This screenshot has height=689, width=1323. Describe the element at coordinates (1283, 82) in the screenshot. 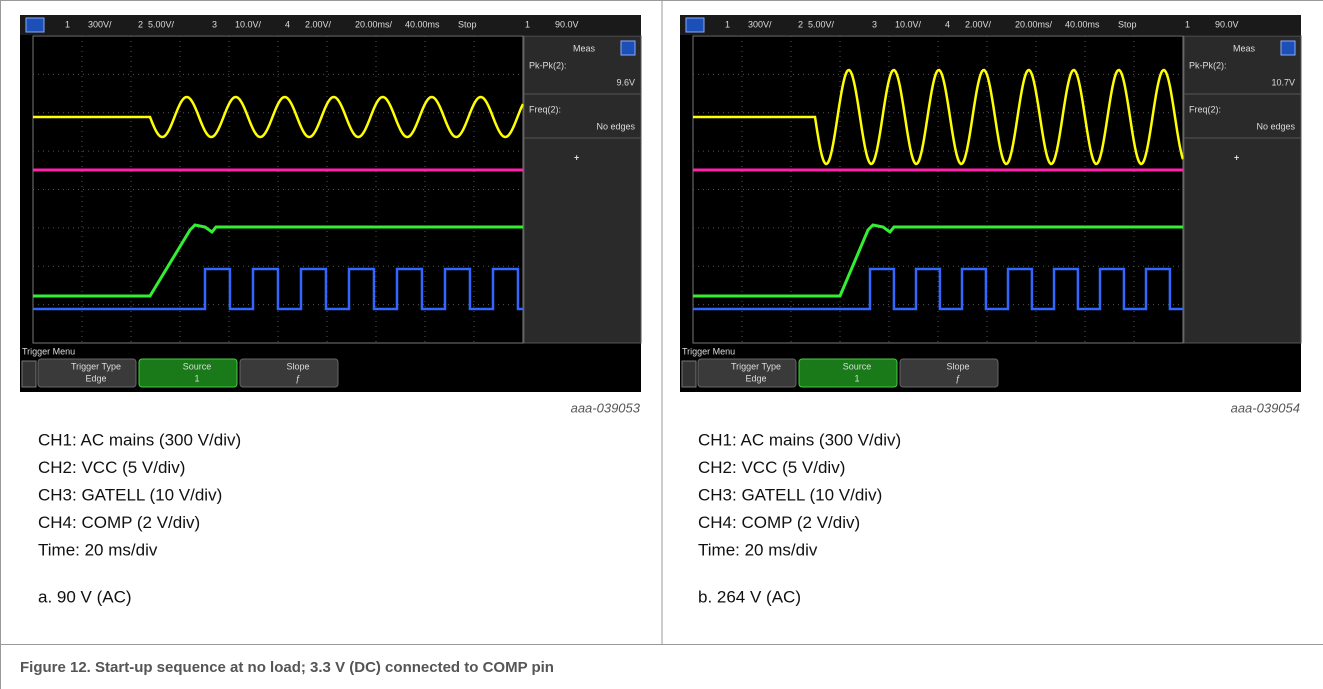

I see `meas-value: 10.7V` at that location.